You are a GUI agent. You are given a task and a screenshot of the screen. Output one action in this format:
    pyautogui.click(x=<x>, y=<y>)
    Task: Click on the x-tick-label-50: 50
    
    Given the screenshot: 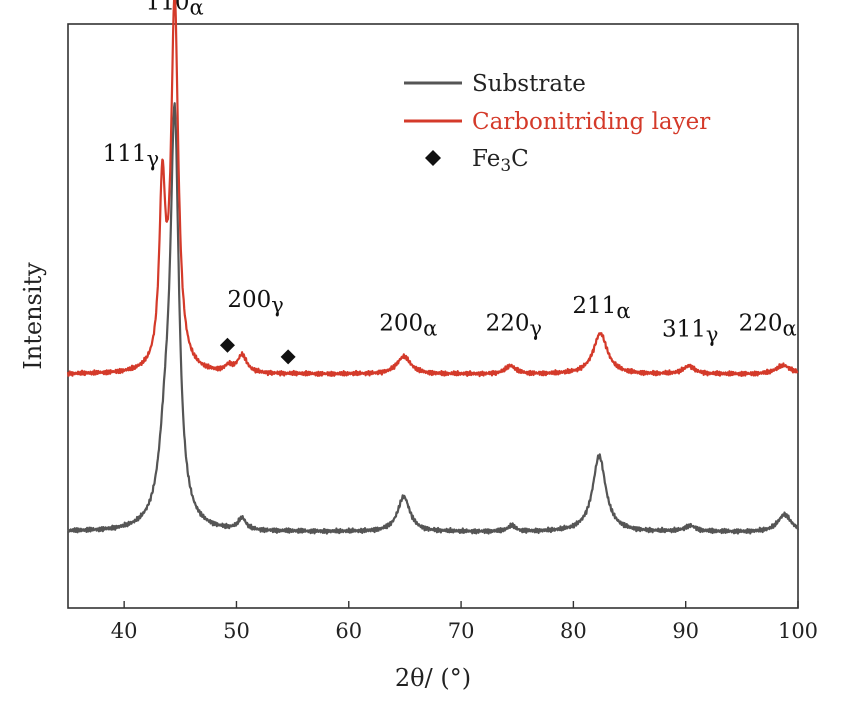 What is the action you would take?
    pyautogui.click(x=236, y=631)
    